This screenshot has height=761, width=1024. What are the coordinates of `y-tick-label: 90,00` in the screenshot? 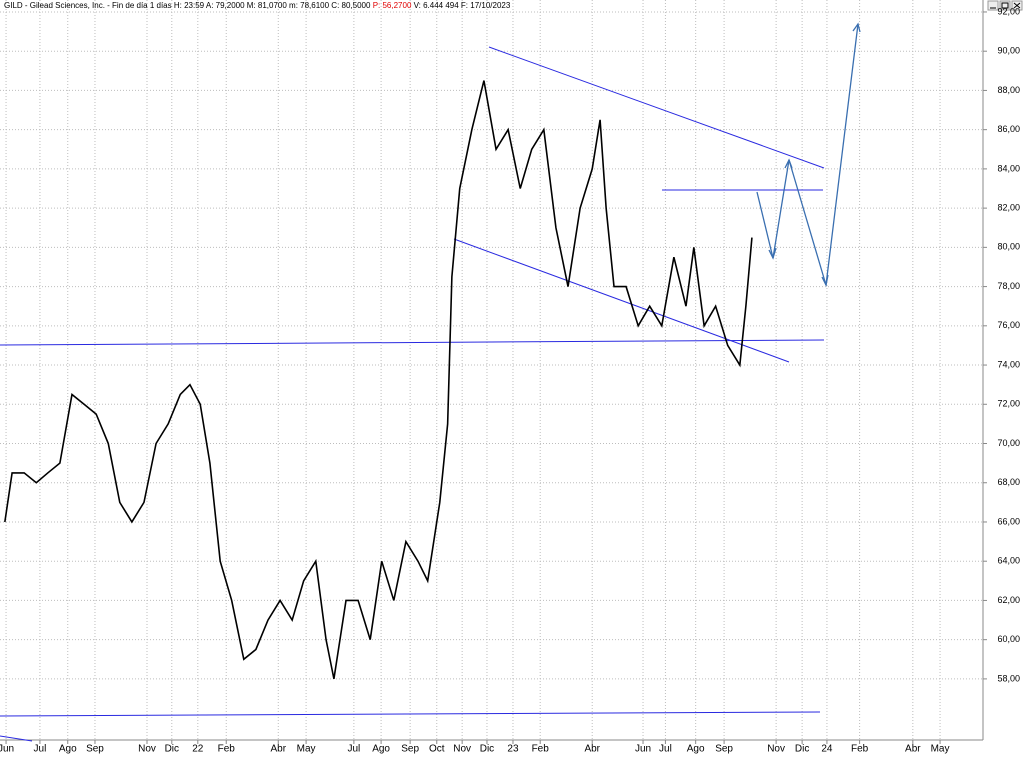 It's located at (1008, 51).